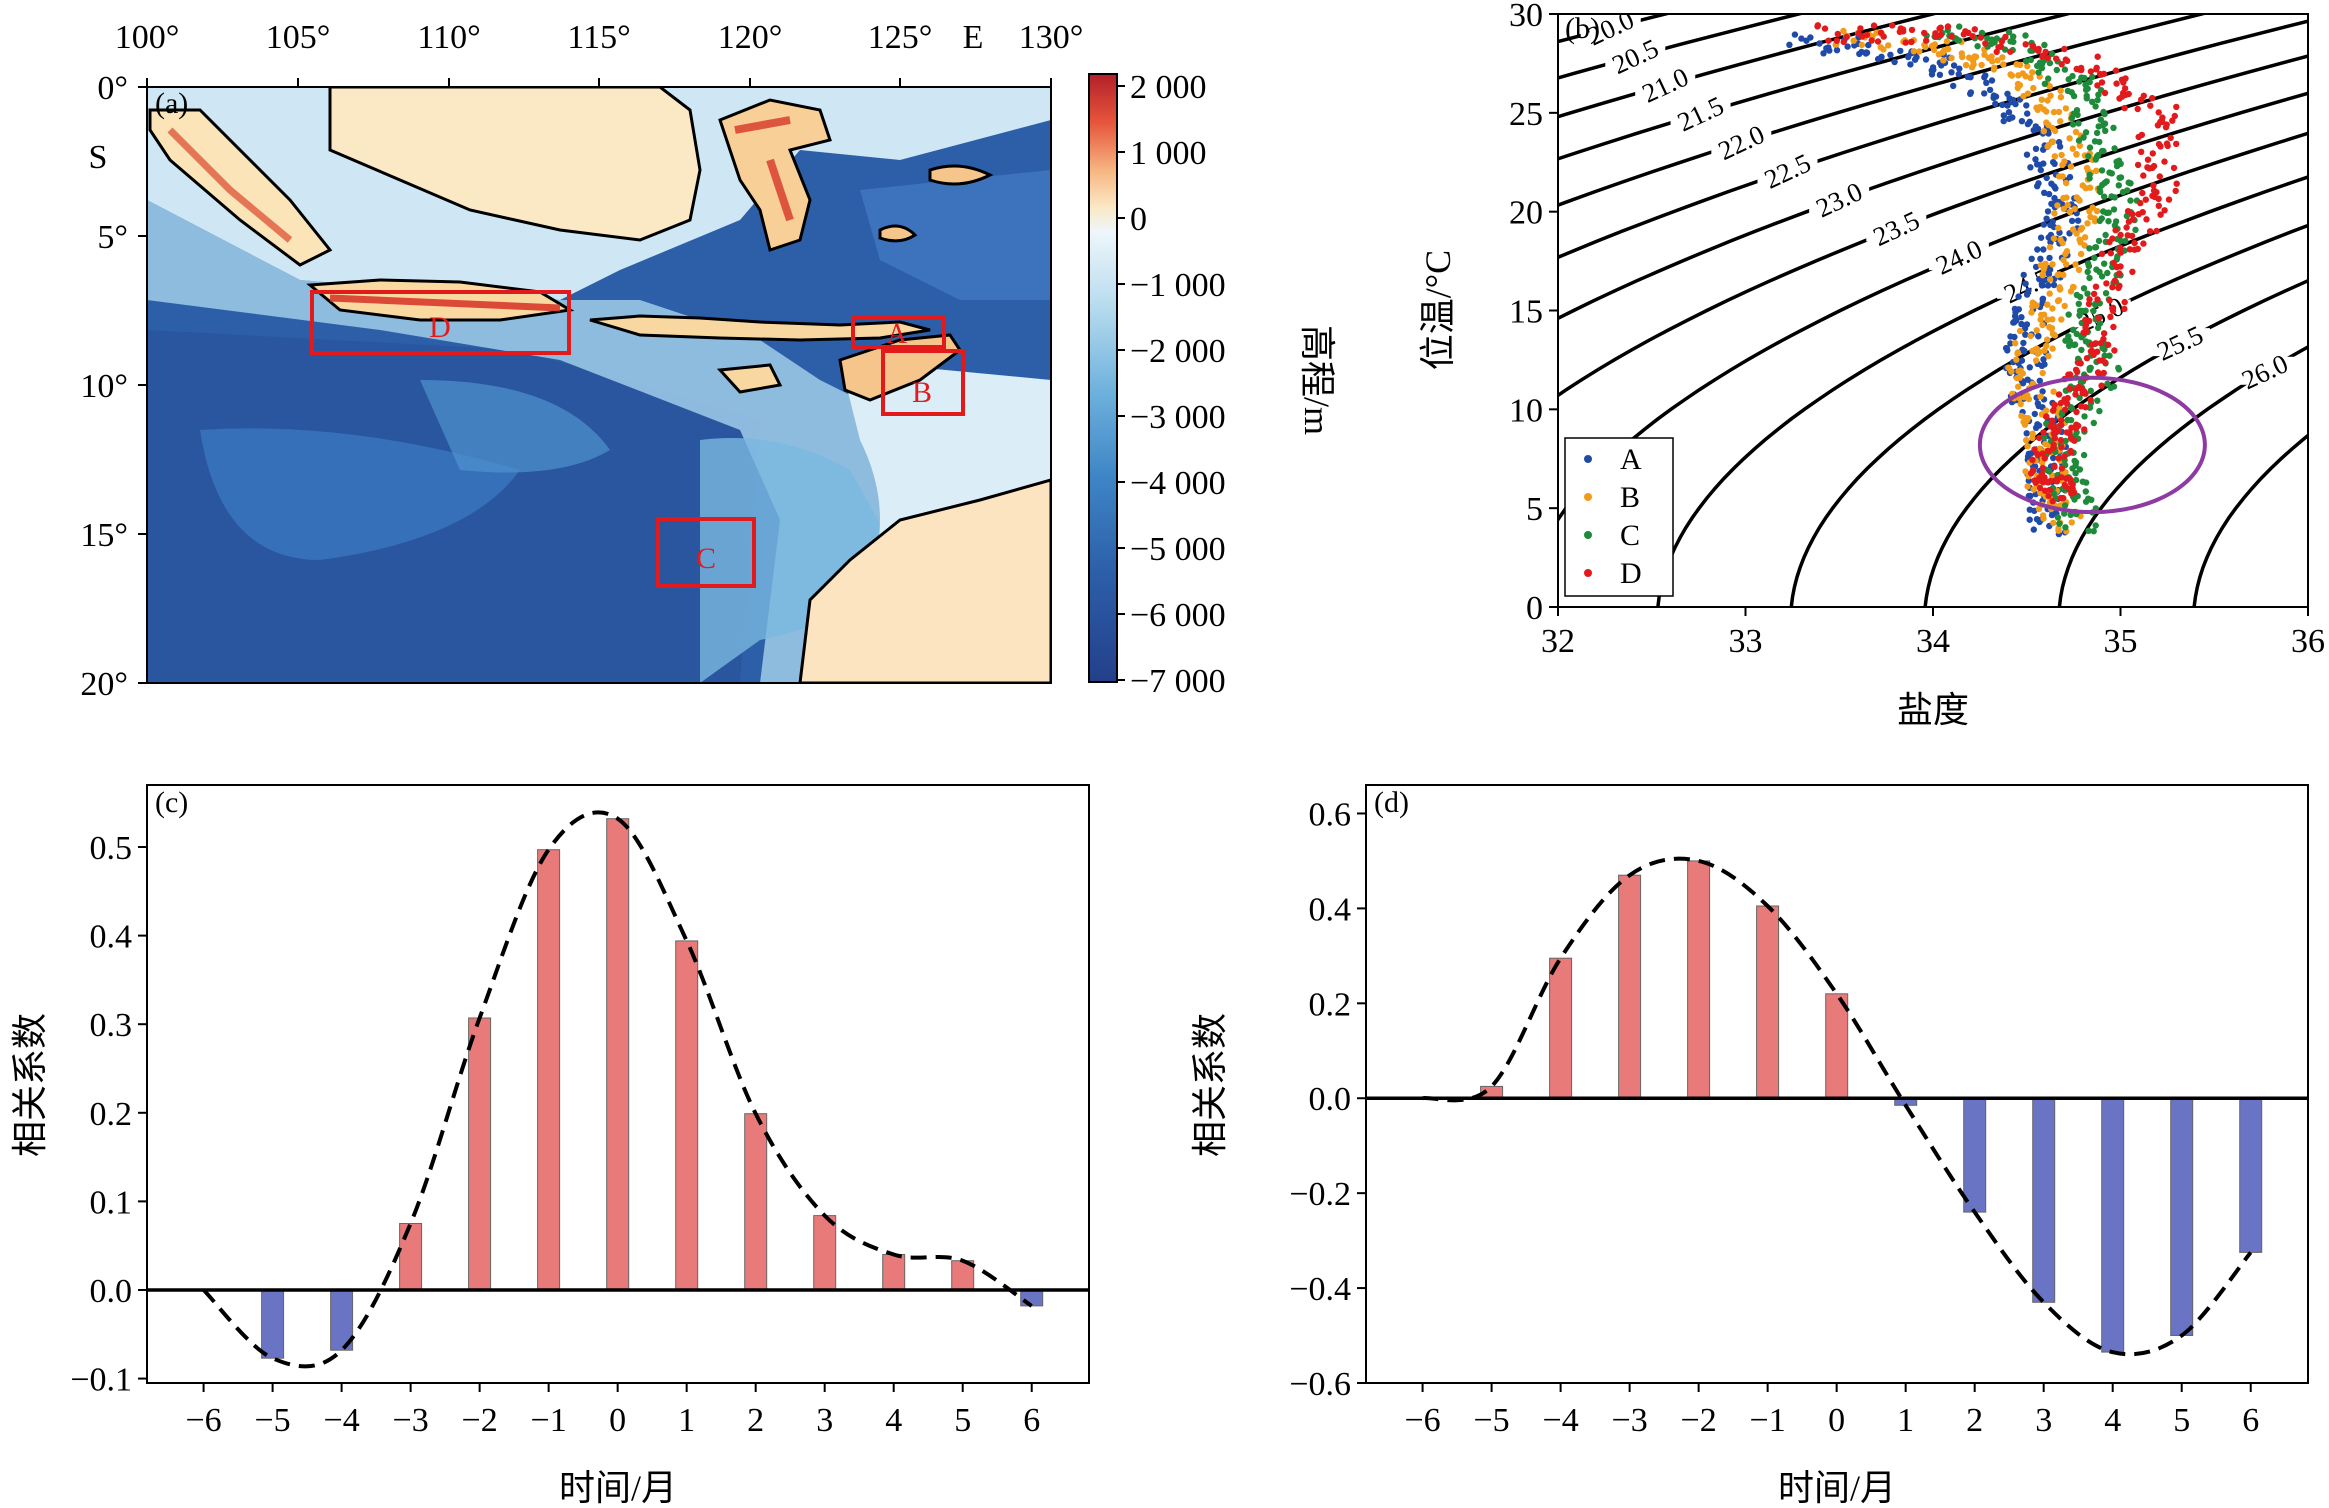 The height and width of the screenshot is (1508, 2329). Describe the element at coordinates (2182, 475) in the screenshot. I see `isopycnal-line` at that location.